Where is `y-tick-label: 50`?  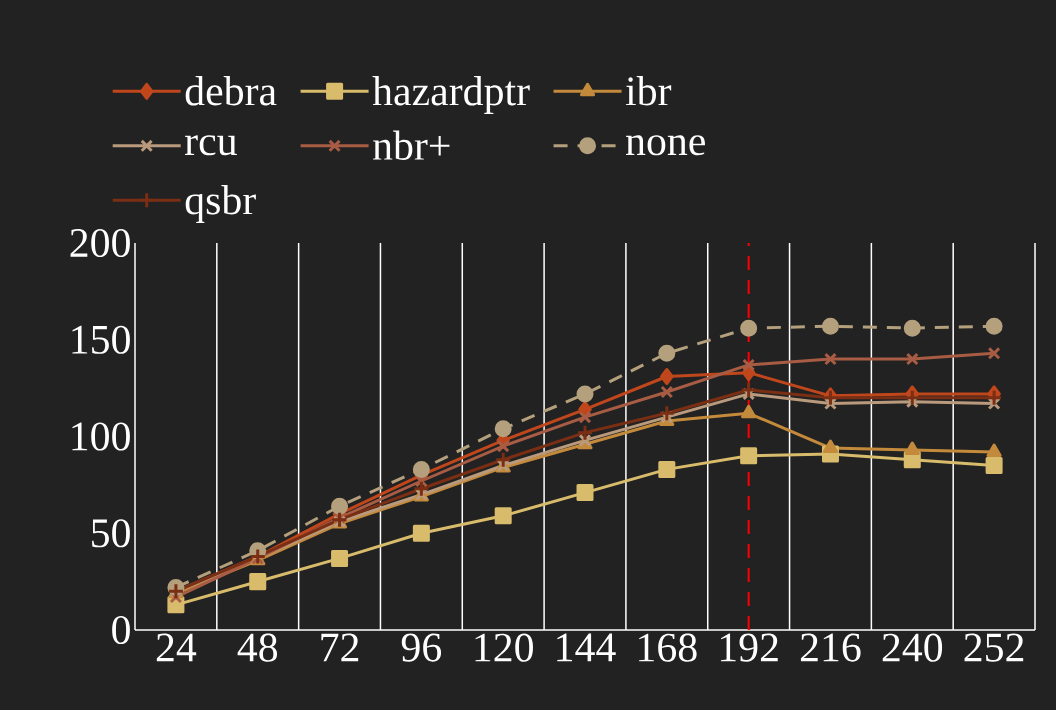
y-tick-label: 50 is located at coordinates (111, 533).